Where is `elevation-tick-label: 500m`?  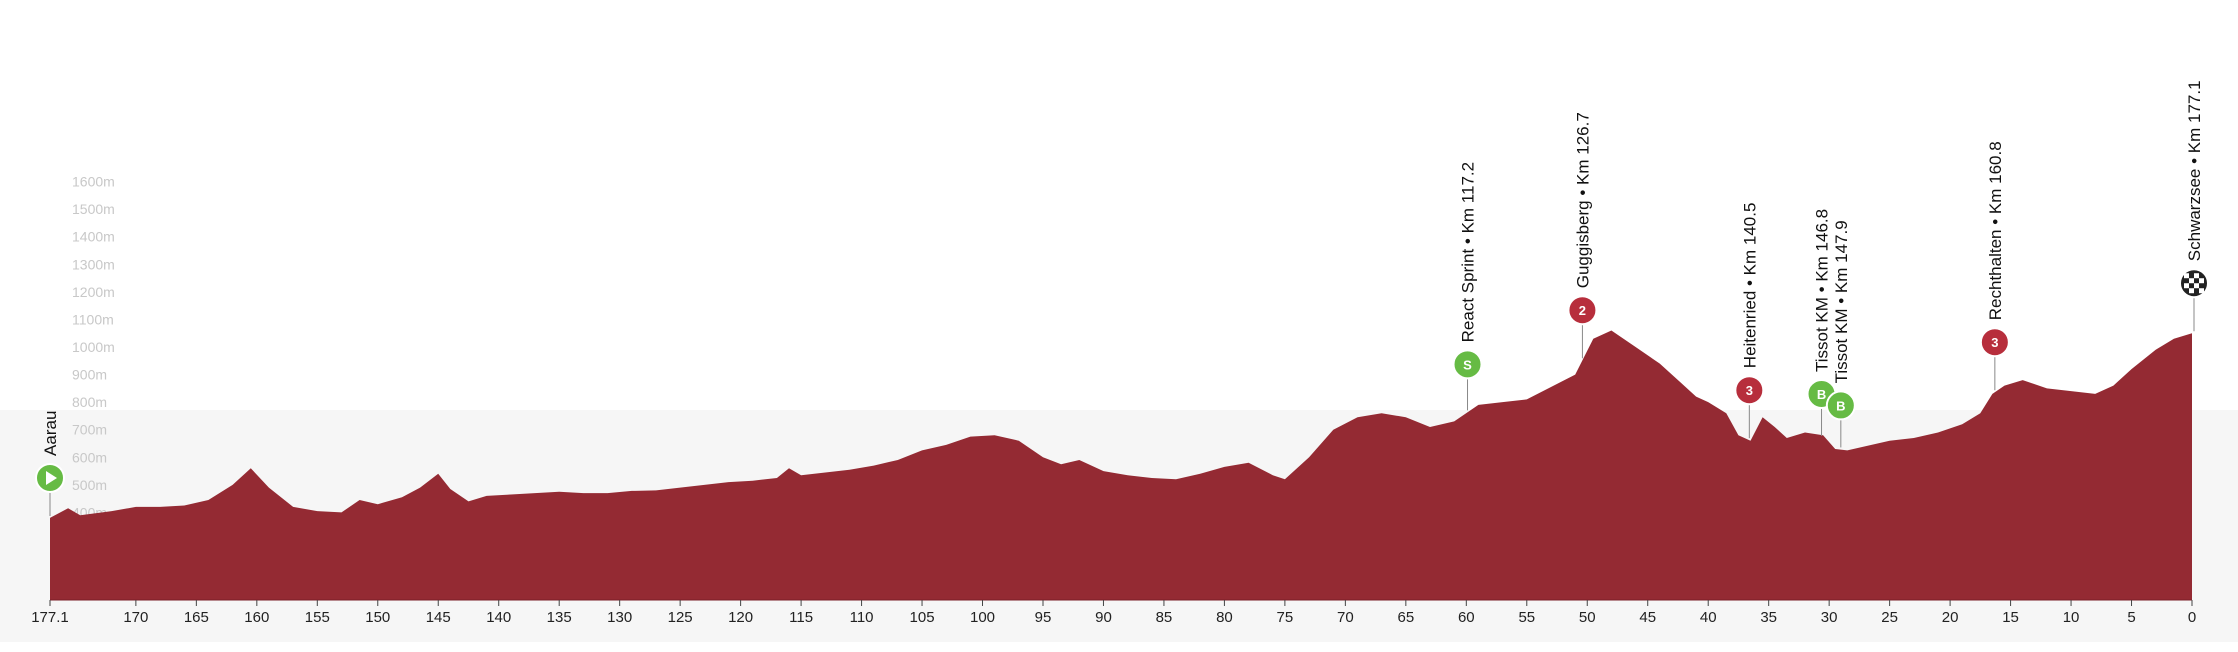
elevation-tick-label: 500m is located at coordinates (89, 485).